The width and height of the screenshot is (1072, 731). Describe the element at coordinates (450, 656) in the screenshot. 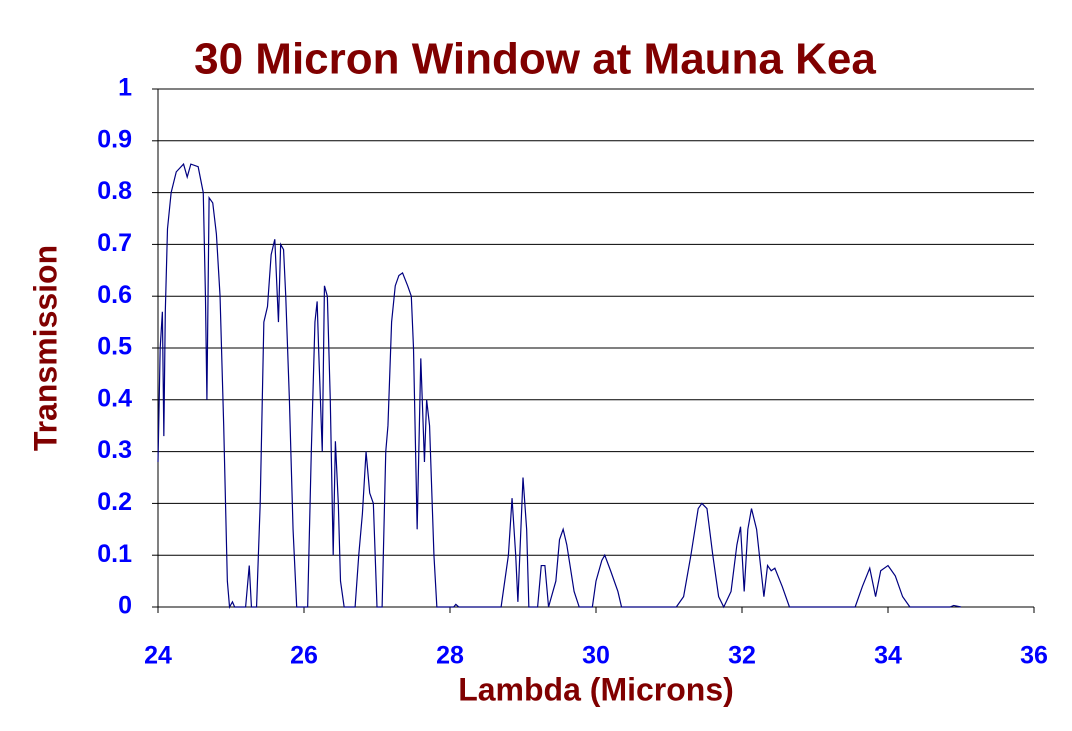

I see `x-tick-label: 28` at that location.